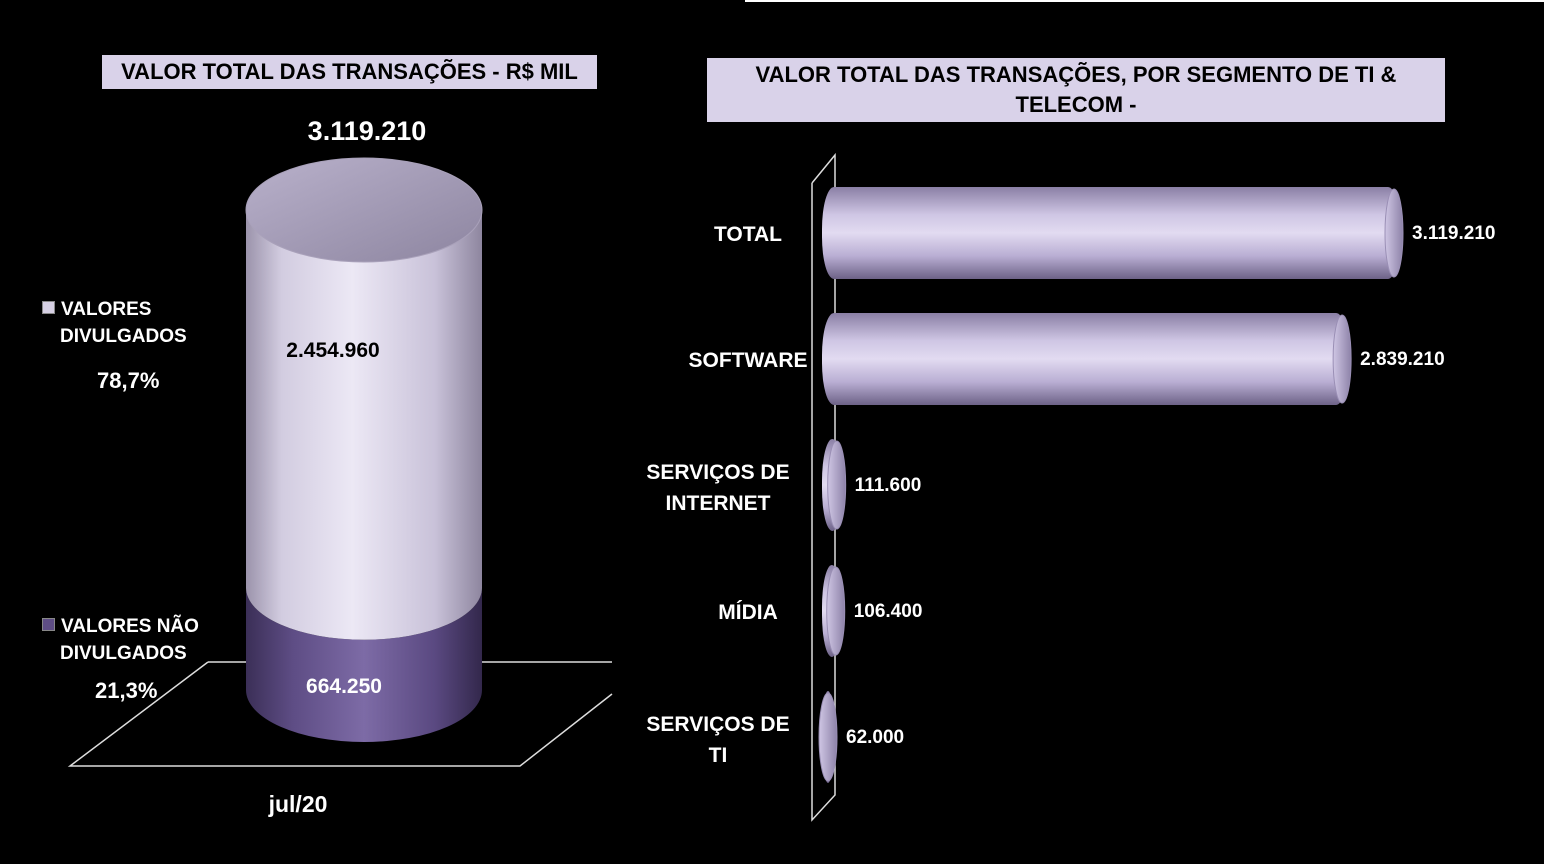 The image size is (1544, 864). Describe the element at coordinates (748, 234) in the screenshot. I see `category-label: TOTAL` at that location.